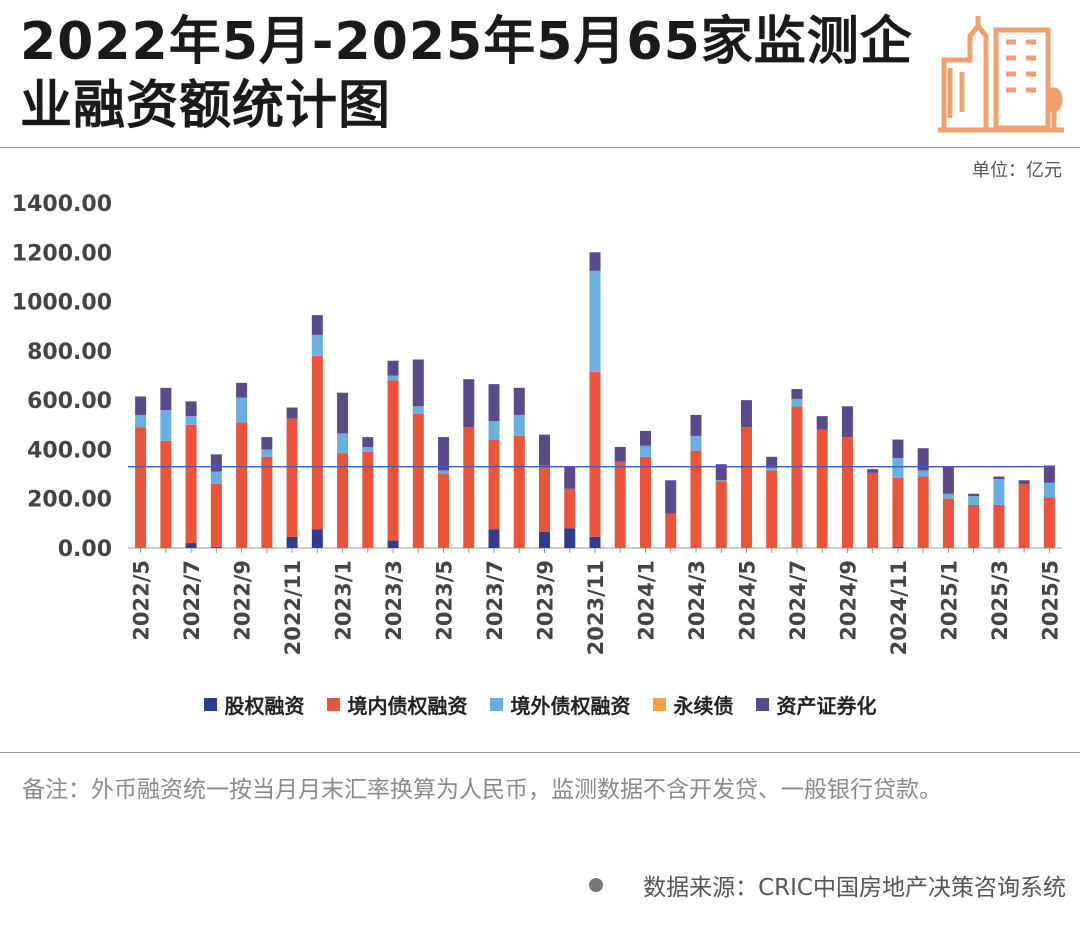 This screenshot has height=936, width=1080. Describe the element at coordinates (85, 549) in the screenshot. I see `y-tick-label: 0.00` at that location.